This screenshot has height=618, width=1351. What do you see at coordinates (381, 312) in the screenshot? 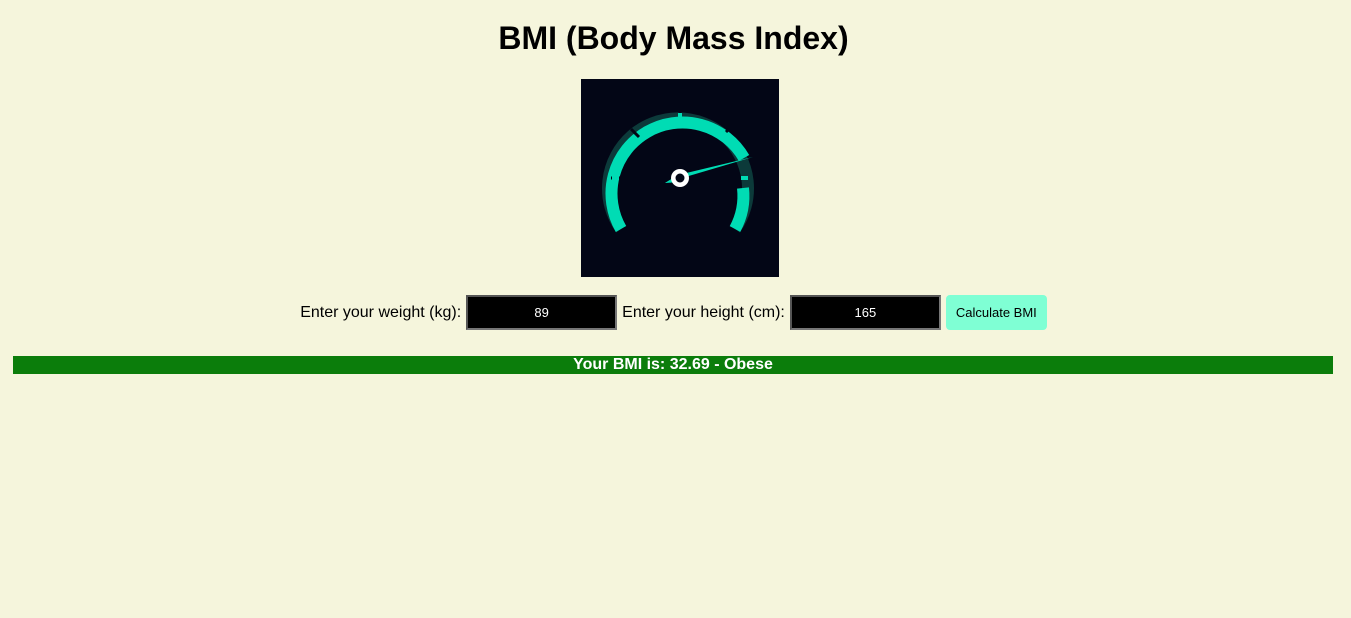
I see `weight-label: Enter your weight (kg):` at bounding box center [381, 312].